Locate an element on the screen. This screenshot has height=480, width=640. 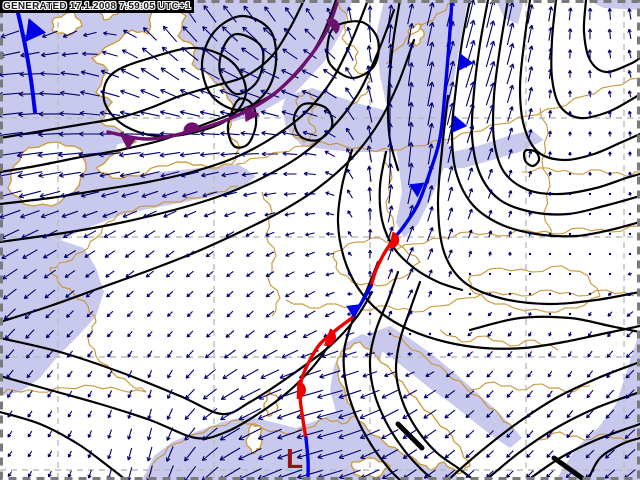
warm-front is located at coordinates (326, 378).